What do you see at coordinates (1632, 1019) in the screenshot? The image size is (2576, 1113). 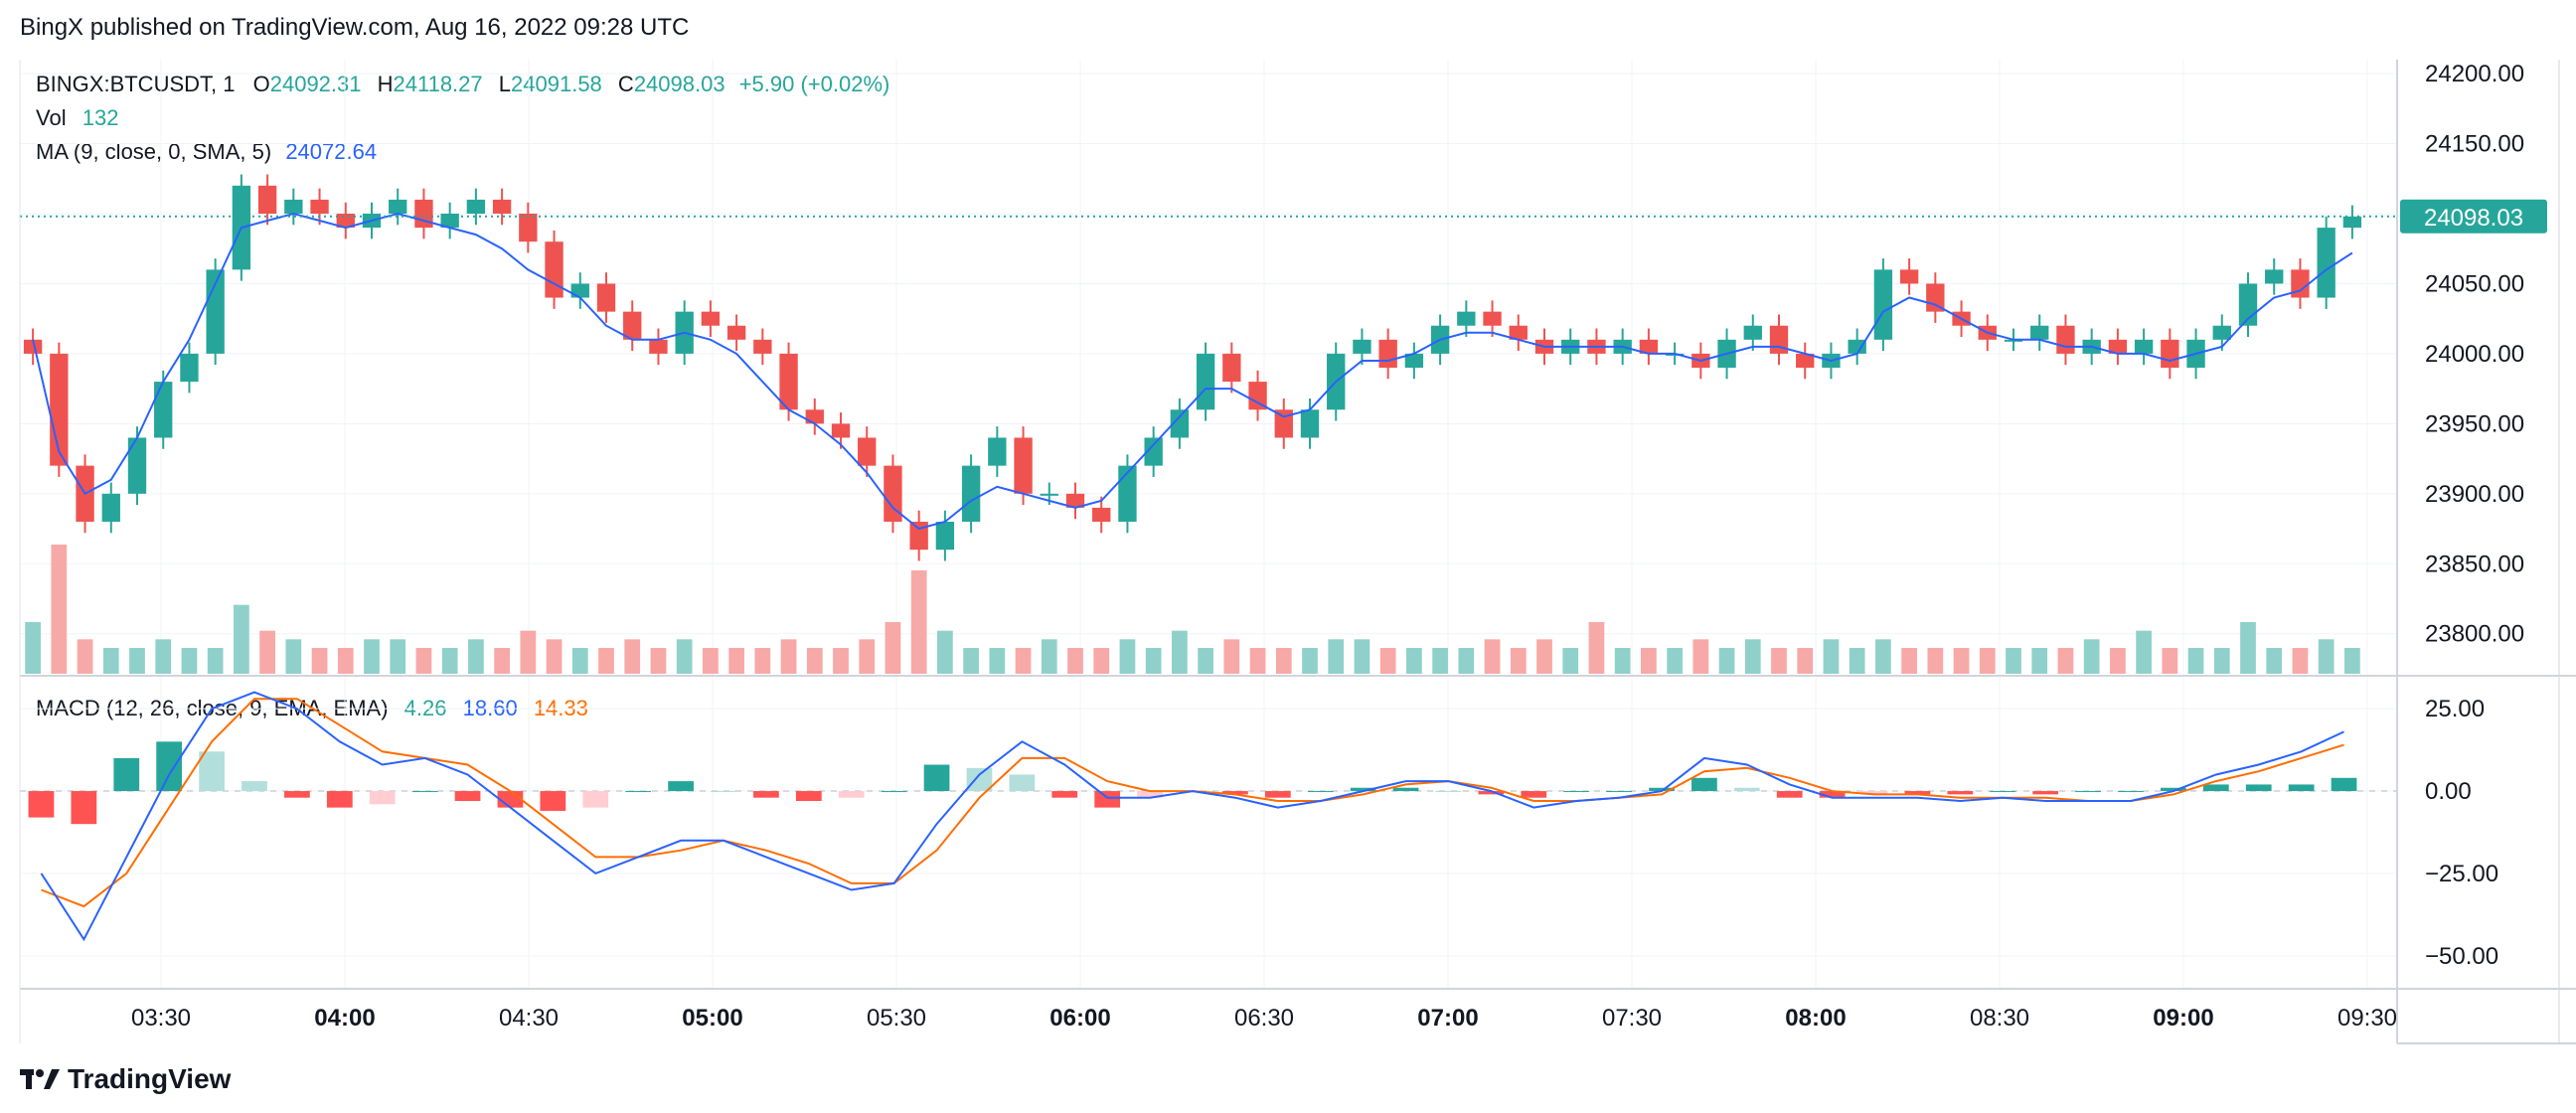 I see `time-tick-label: 07:30` at bounding box center [1632, 1019].